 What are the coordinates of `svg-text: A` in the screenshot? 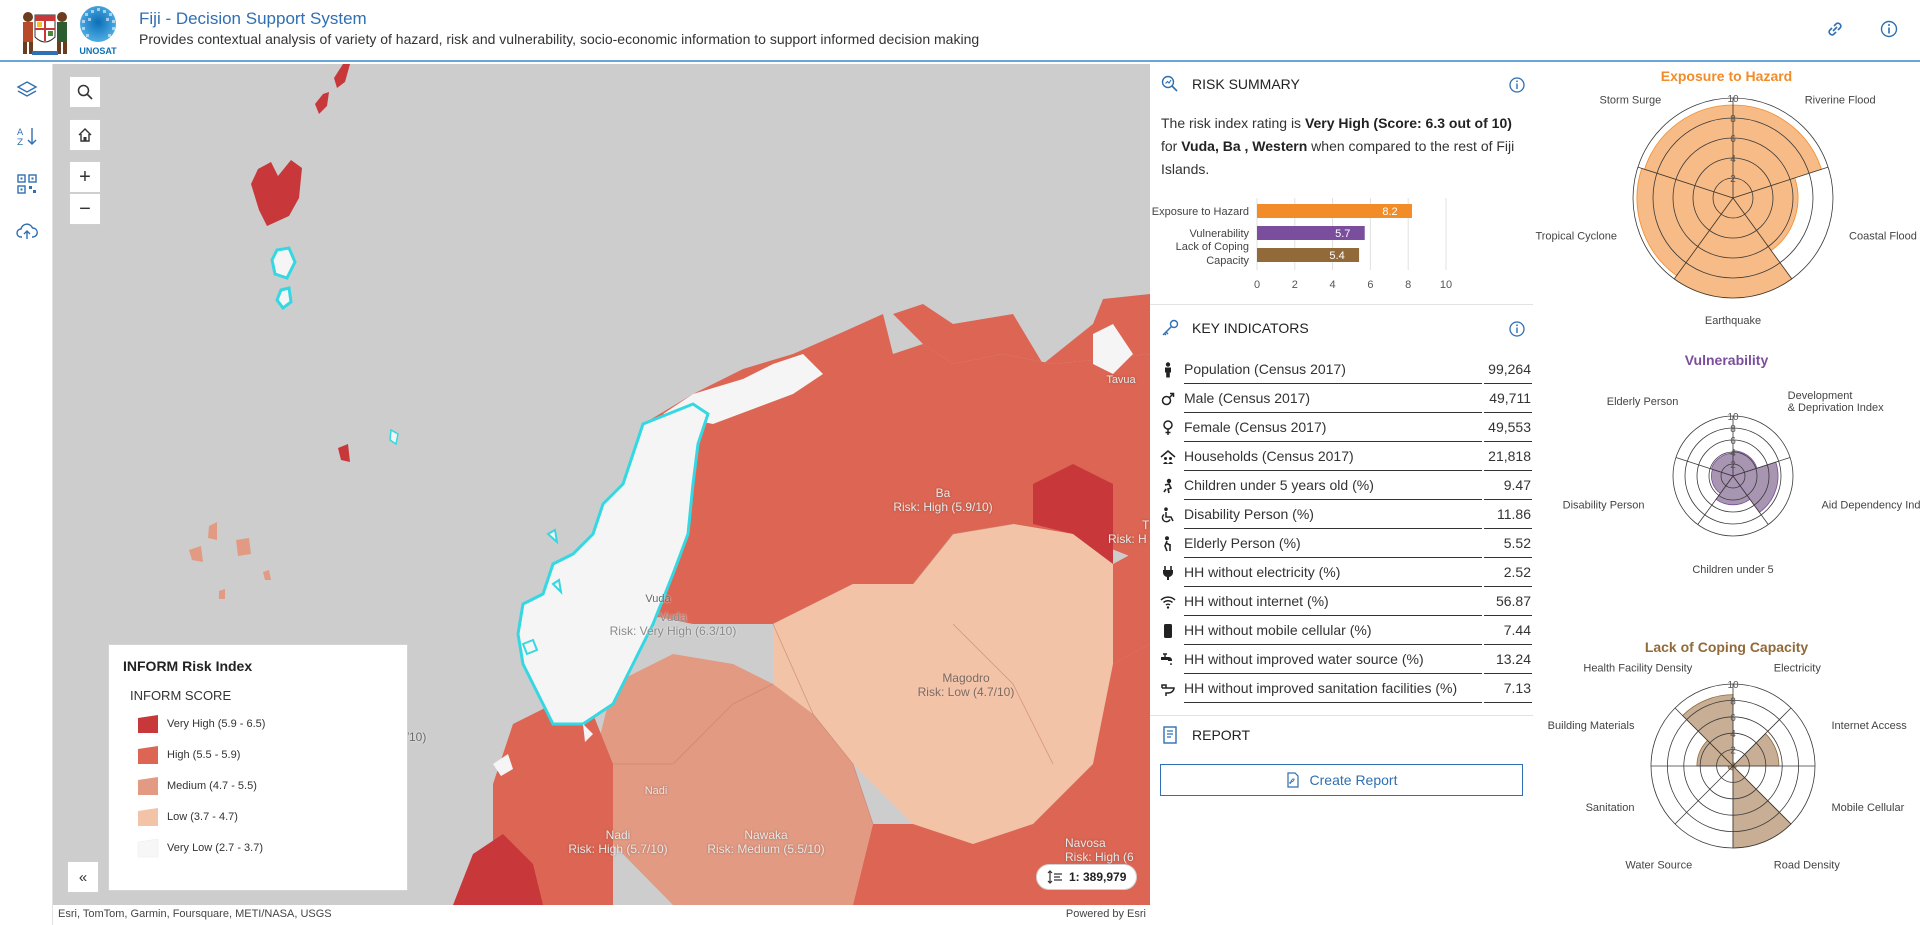 It's located at (20, 133).